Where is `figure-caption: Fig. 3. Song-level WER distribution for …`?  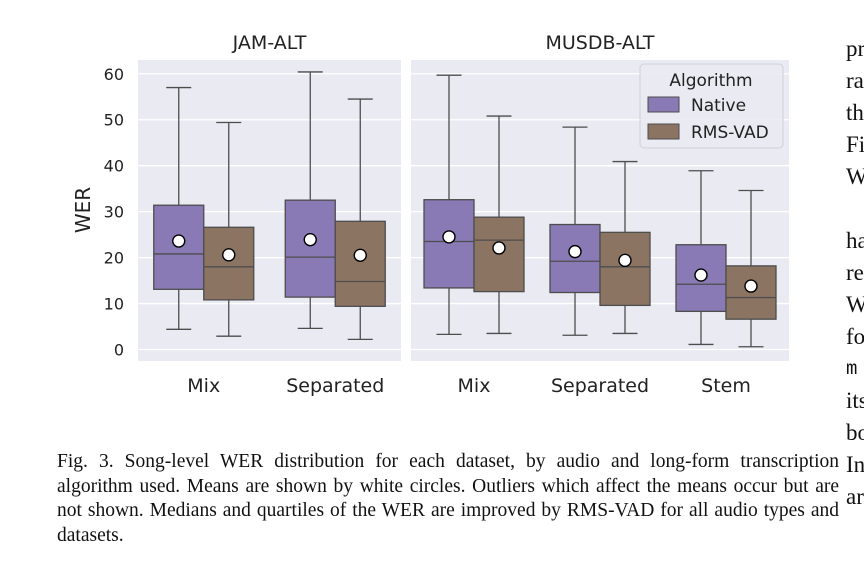 figure-caption: Fig. 3. Song-level WER distribution for … is located at coordinates (448, 498).